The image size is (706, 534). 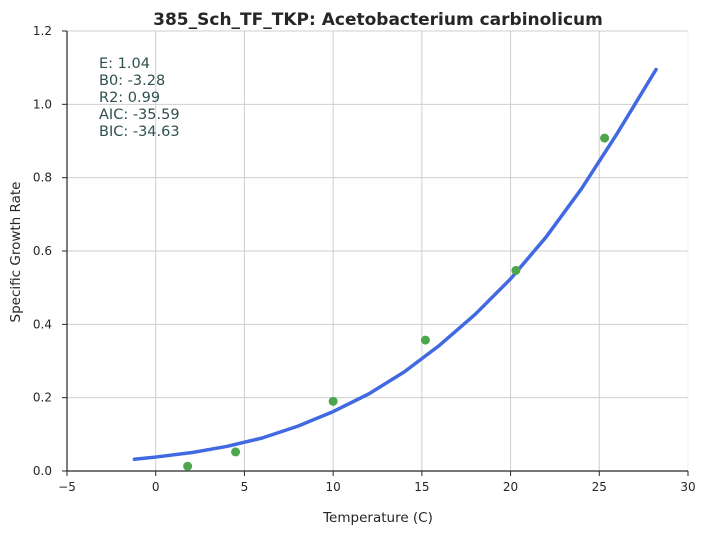 I want to click on annotation-r2: R2: 0.99, so click(x=129, y=98).